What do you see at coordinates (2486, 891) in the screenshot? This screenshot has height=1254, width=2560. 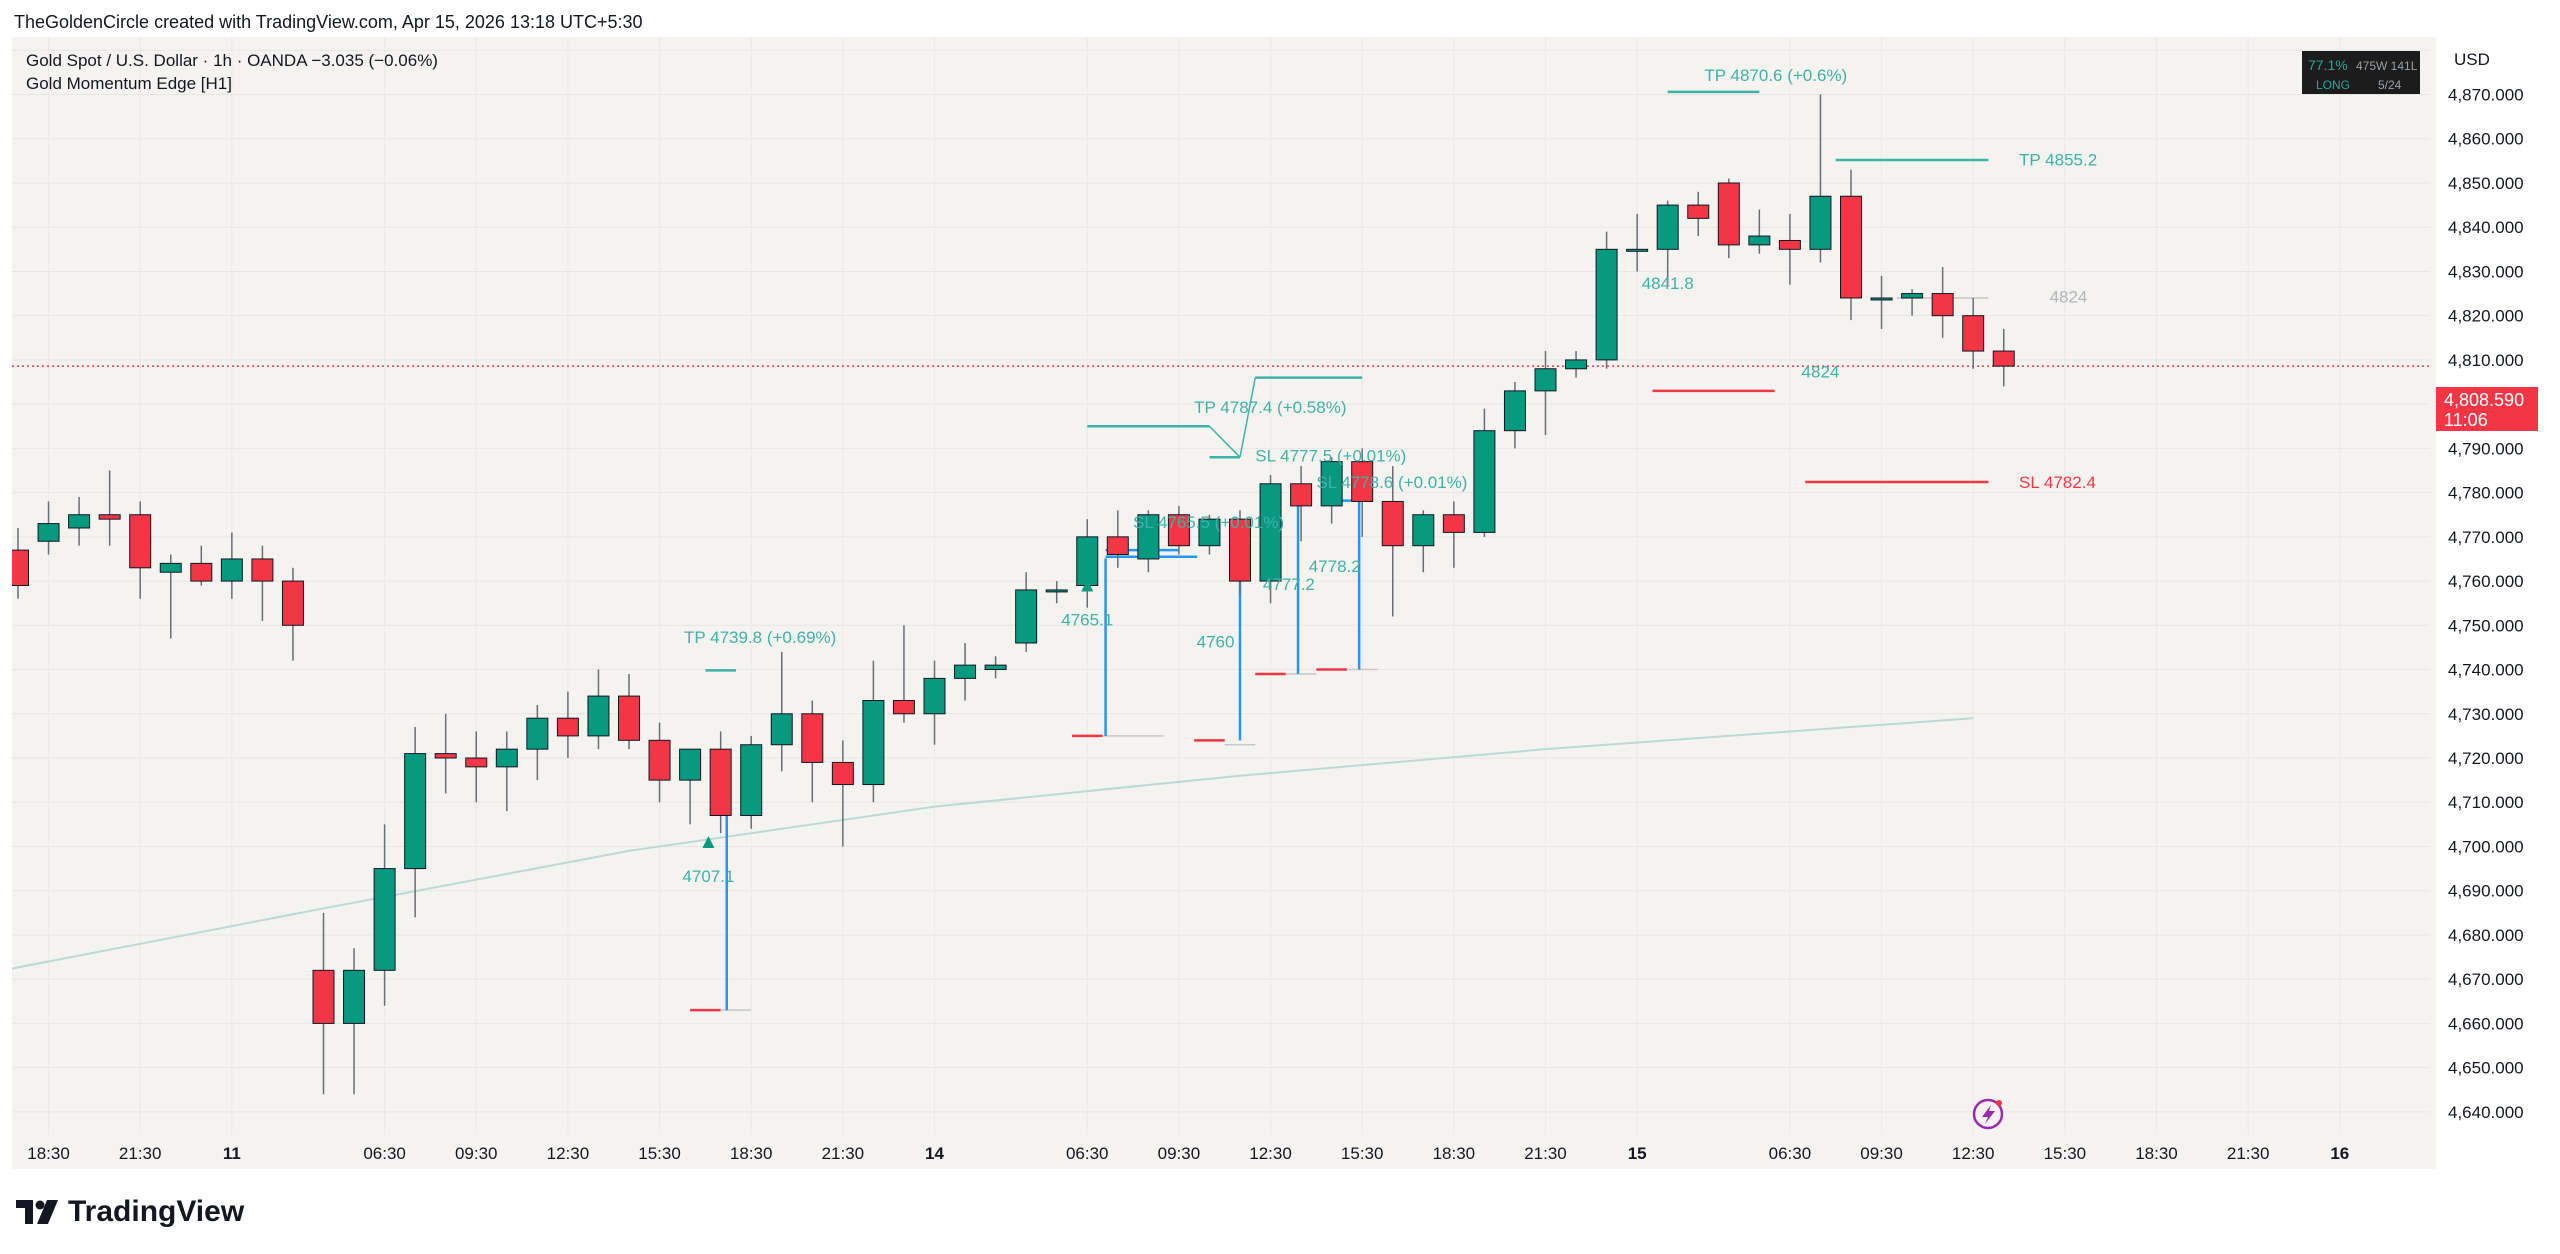 I see `price-axis-label: 4,690.000` at bounding box center [2486, 891].